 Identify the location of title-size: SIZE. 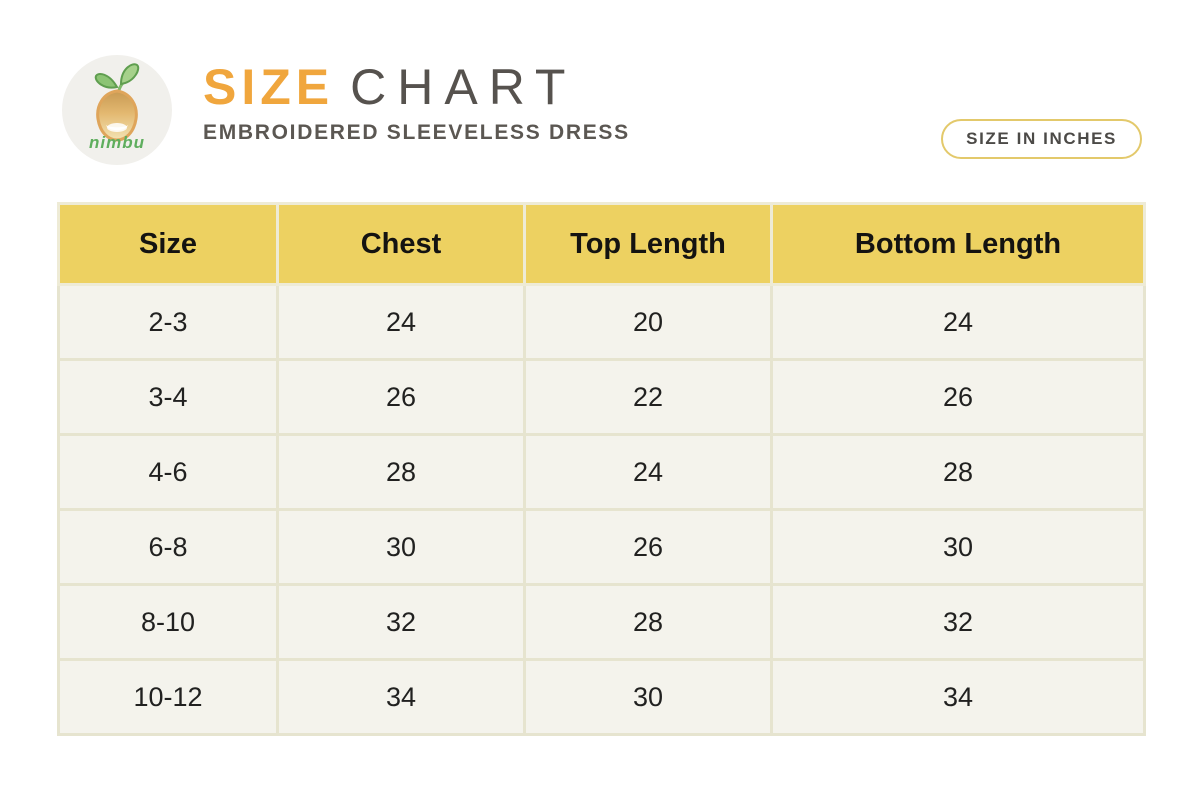
(269, 87).